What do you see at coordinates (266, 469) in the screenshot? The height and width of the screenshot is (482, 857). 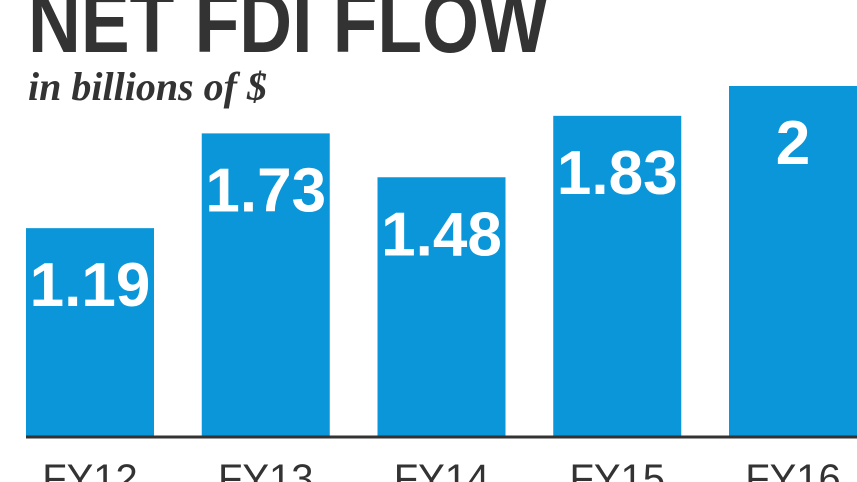 I see `x-tick-label: FY13` at bounding box center [266, 469].